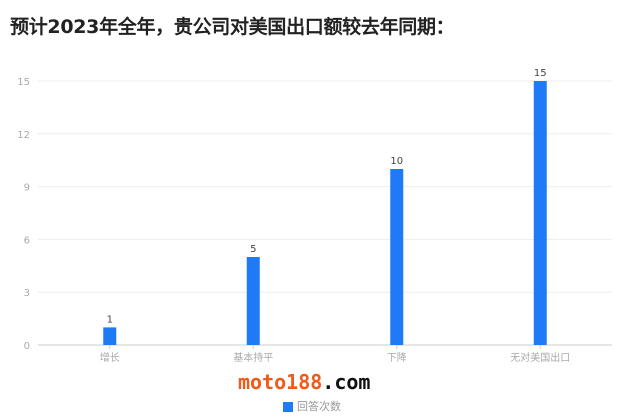 This screenshot has width=619, height=417. What do you see at coordinates (110, 319) in the screenshot?
I see `data-label: 1` at bounding box center [110, 319].